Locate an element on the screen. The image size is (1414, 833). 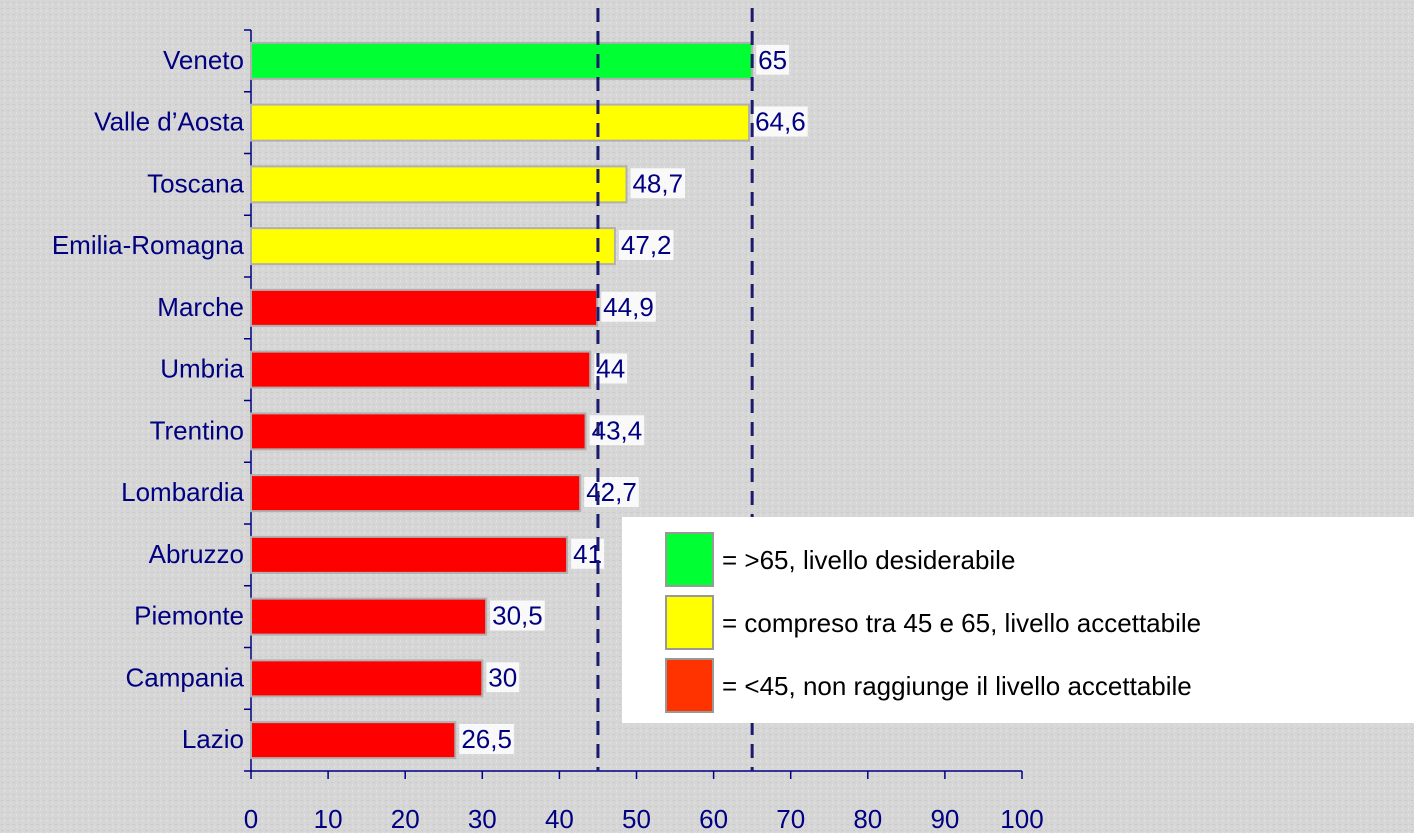
category-label: Umbria is located at coordinates (202, 369).